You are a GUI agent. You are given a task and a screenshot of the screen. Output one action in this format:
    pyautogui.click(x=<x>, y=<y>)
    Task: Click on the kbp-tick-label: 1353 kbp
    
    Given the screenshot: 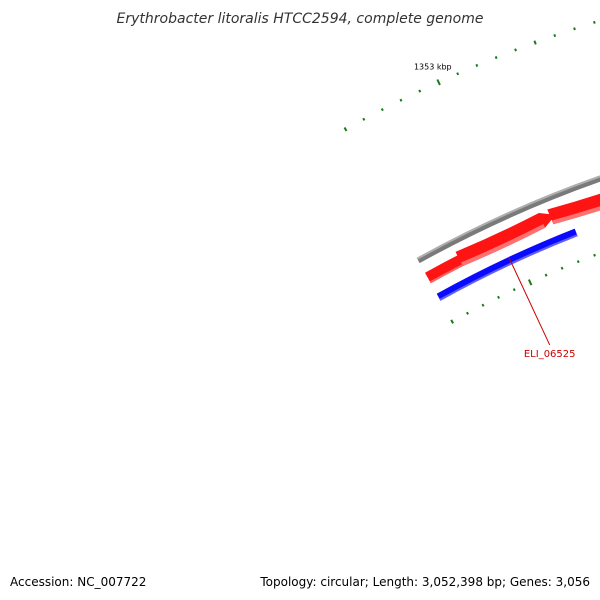 What is the action you would take?
    pyautogui.click(x=433, y=67)
    